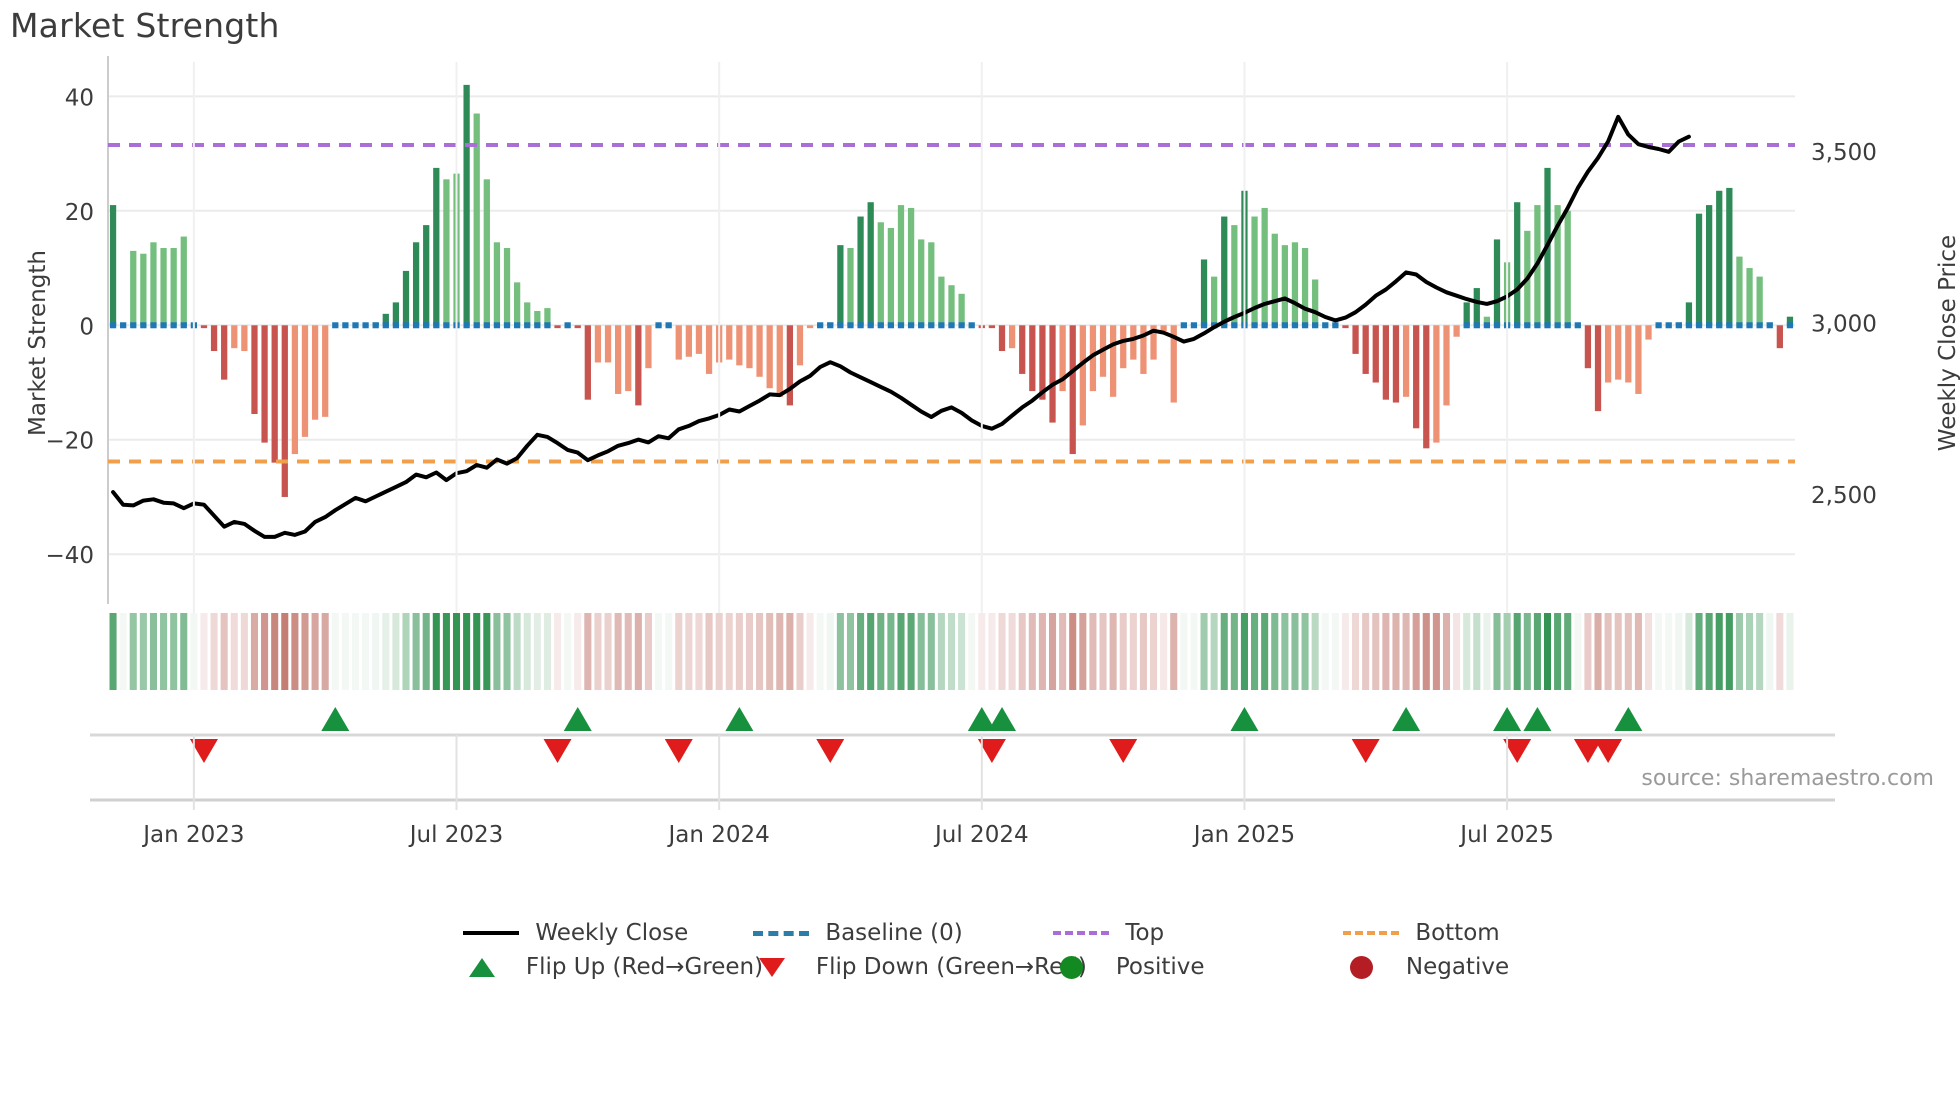 The height and width of the screenshot is (1102, 1960). I want to click on y-axis-left-tick: −40, so click(69, 556).